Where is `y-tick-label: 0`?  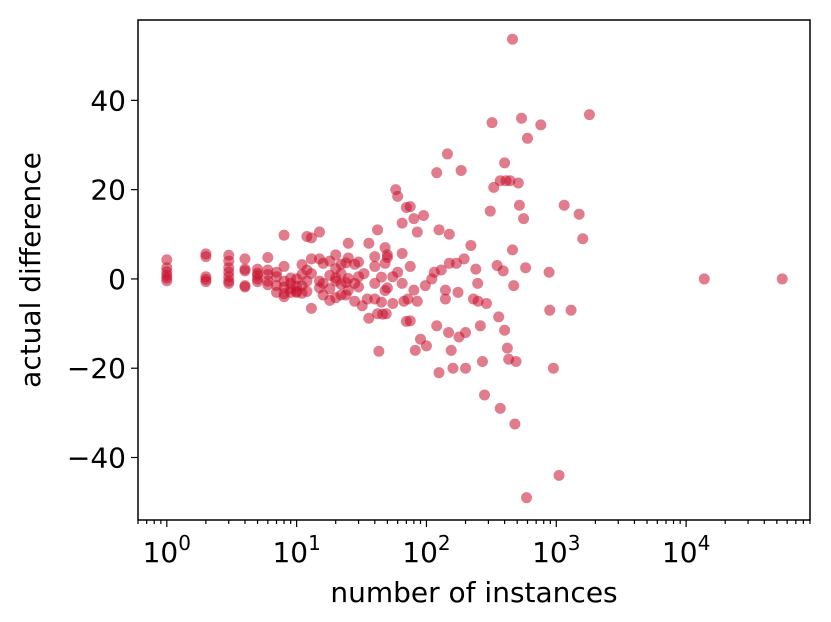
y-tick-label: 0 is located at coordinates (117, 279).